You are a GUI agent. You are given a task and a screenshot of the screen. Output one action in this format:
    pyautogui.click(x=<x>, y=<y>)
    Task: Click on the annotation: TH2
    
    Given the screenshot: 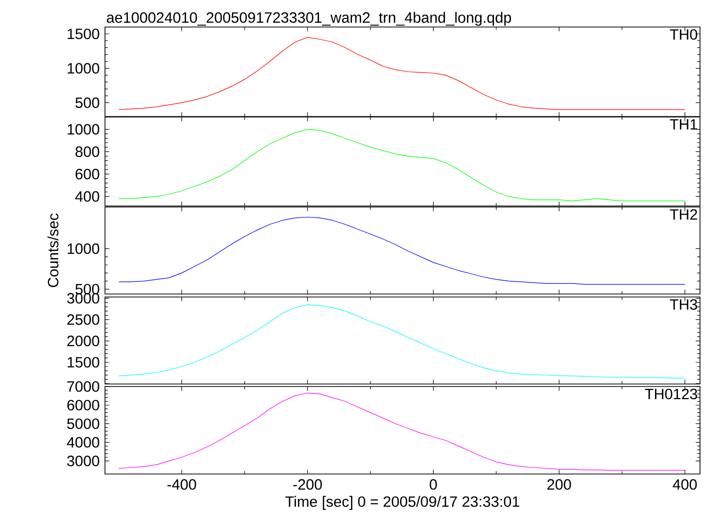 What is the action you would take?
    pyautogui.click(x=684, y=214)
    